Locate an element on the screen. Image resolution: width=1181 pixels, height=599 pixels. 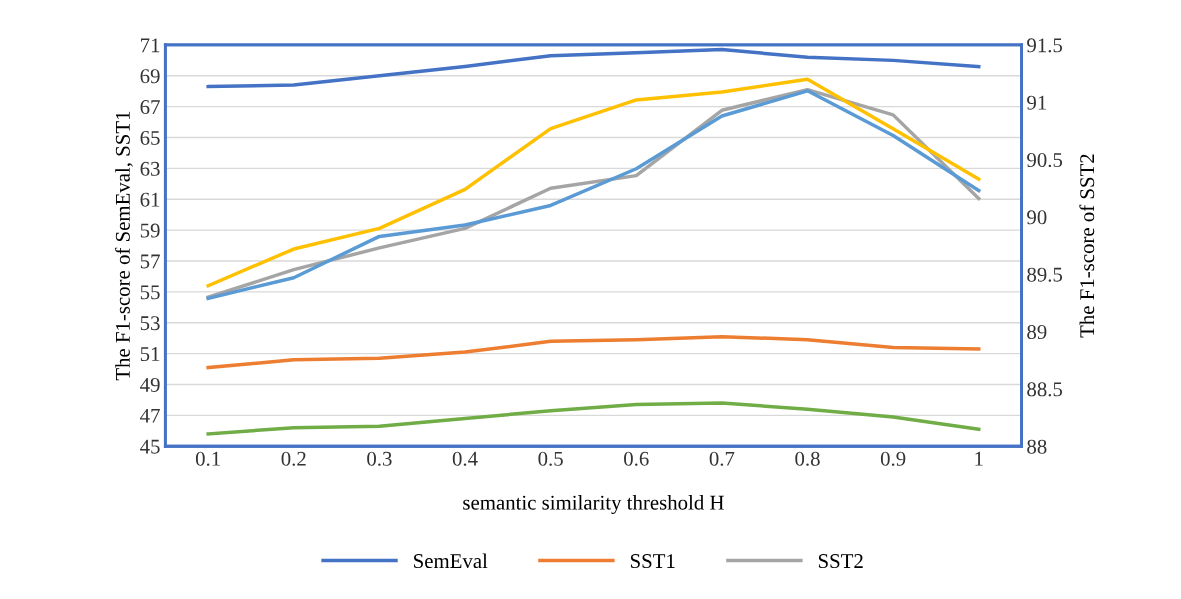
legend-label: SST2 is located at coordinates (840, 561).